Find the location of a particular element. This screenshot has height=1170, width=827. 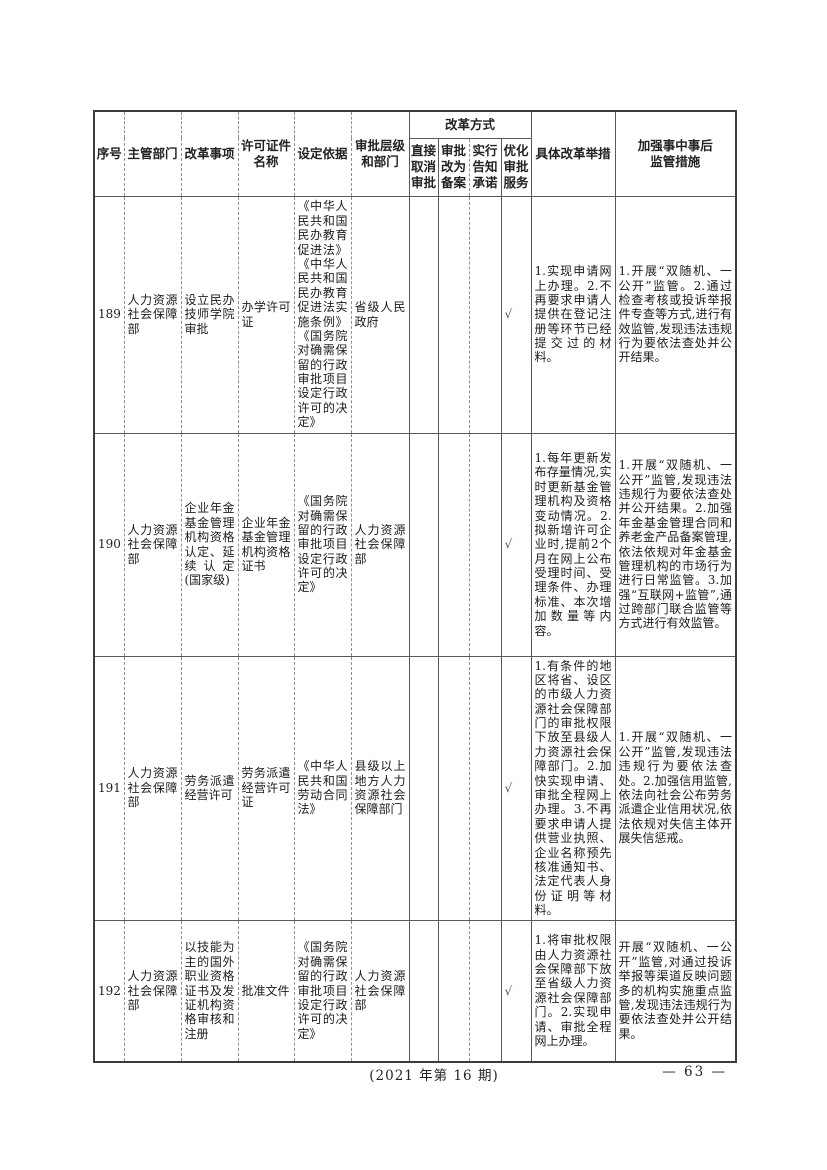

col-header-license-name: 许可证件名称 is located at coordinates (265, 153).